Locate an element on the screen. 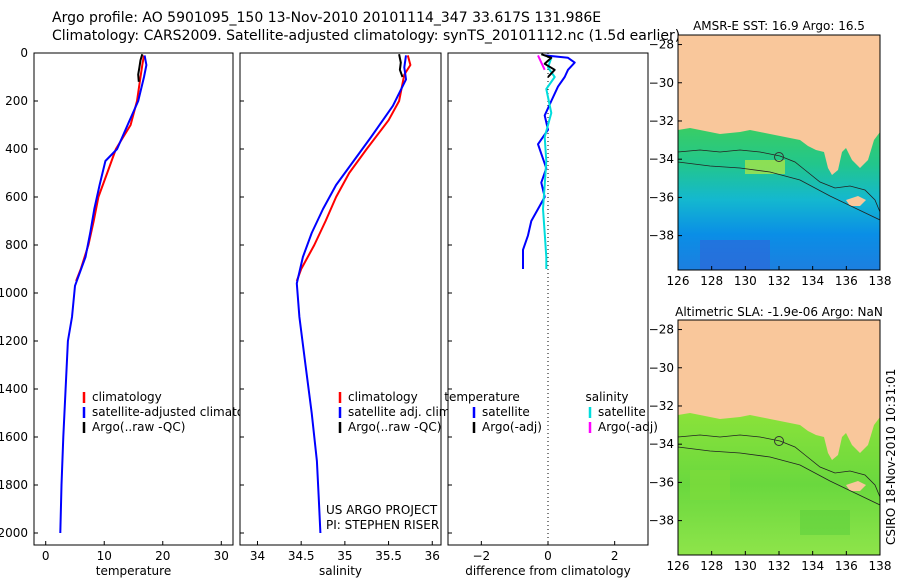 The height and width of the screenshot is (580, 900). temperature-ytick-label: 2000 is located at coordinates (14, 533).